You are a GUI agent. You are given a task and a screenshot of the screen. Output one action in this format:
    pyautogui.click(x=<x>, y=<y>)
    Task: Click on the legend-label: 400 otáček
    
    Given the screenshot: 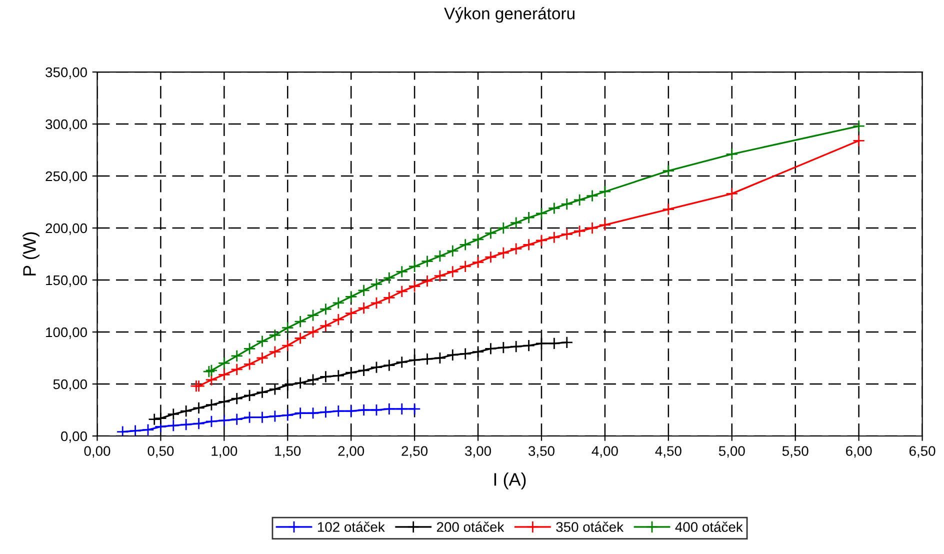 What is the action you would take?
    pyautogui.click(x=709, y=527)
    